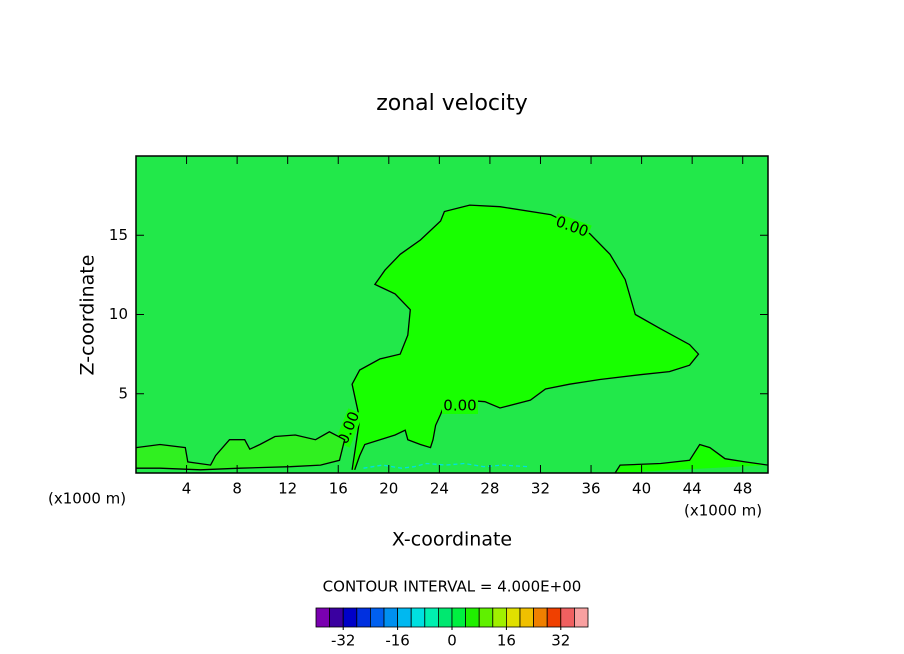  What do you see at coordinates (118, 314) in the screenshot?
I see `y-tick-label: 10` at bounding box center [118, 314].